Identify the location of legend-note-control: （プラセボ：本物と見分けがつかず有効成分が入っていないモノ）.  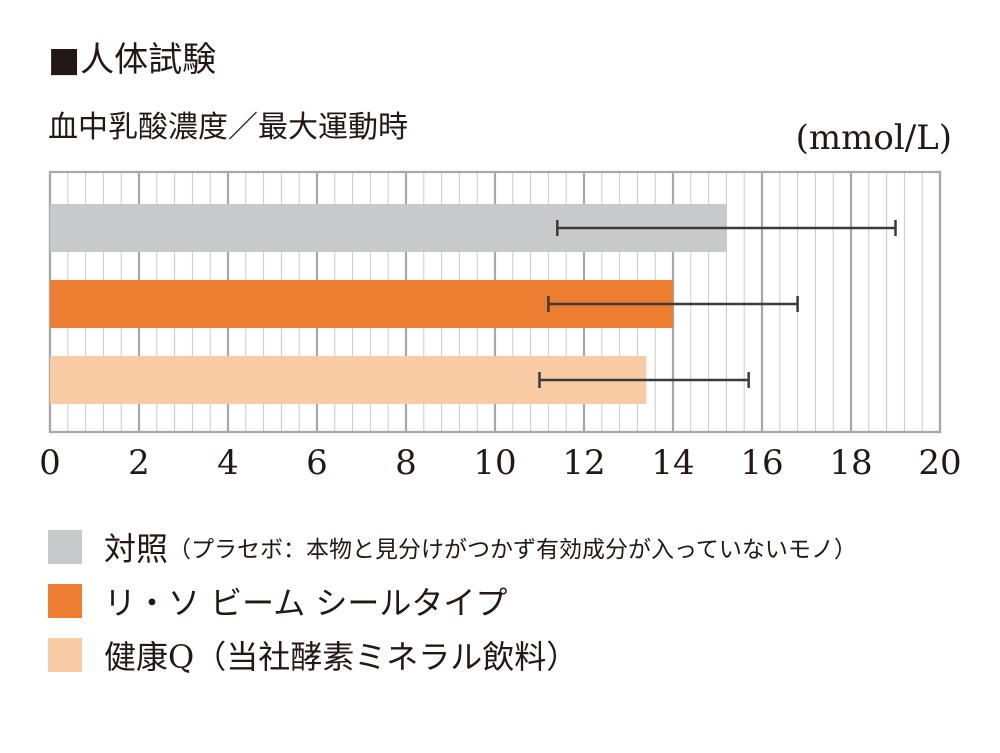
(512, 550).